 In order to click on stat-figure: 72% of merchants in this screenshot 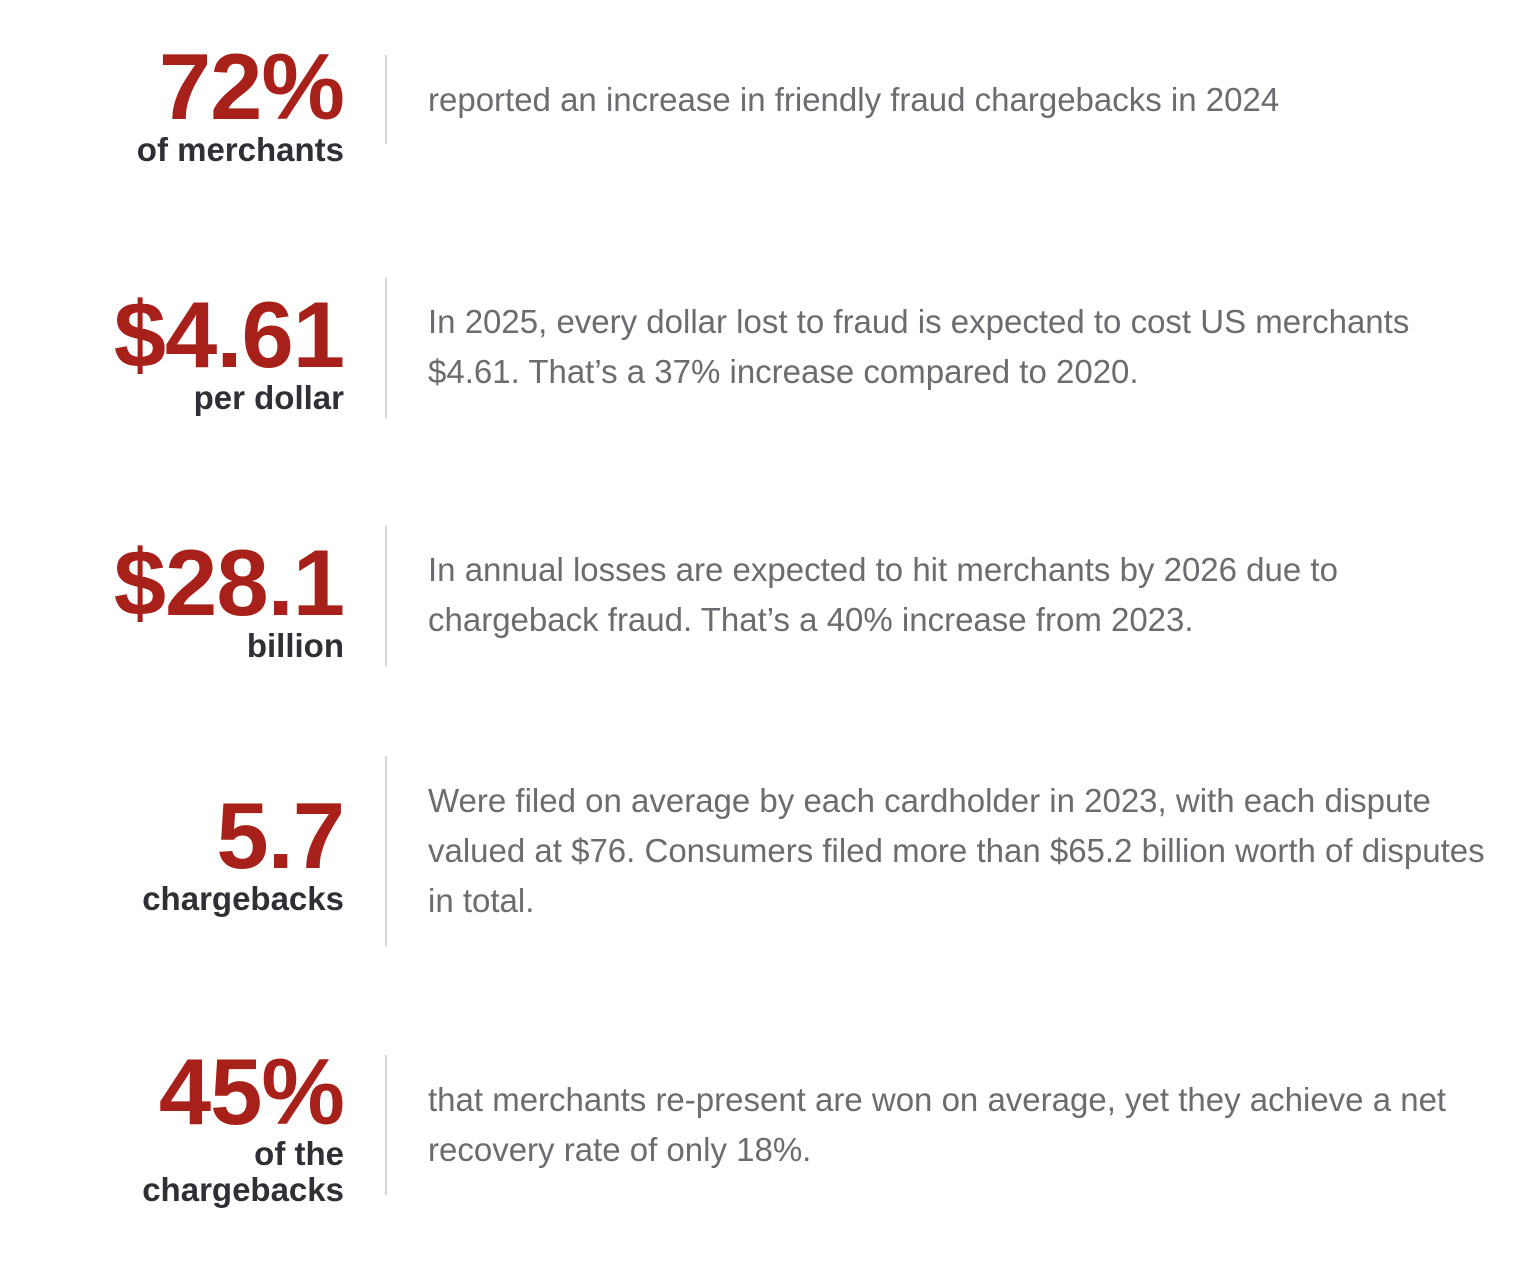, I will do `click(240, 101)`.